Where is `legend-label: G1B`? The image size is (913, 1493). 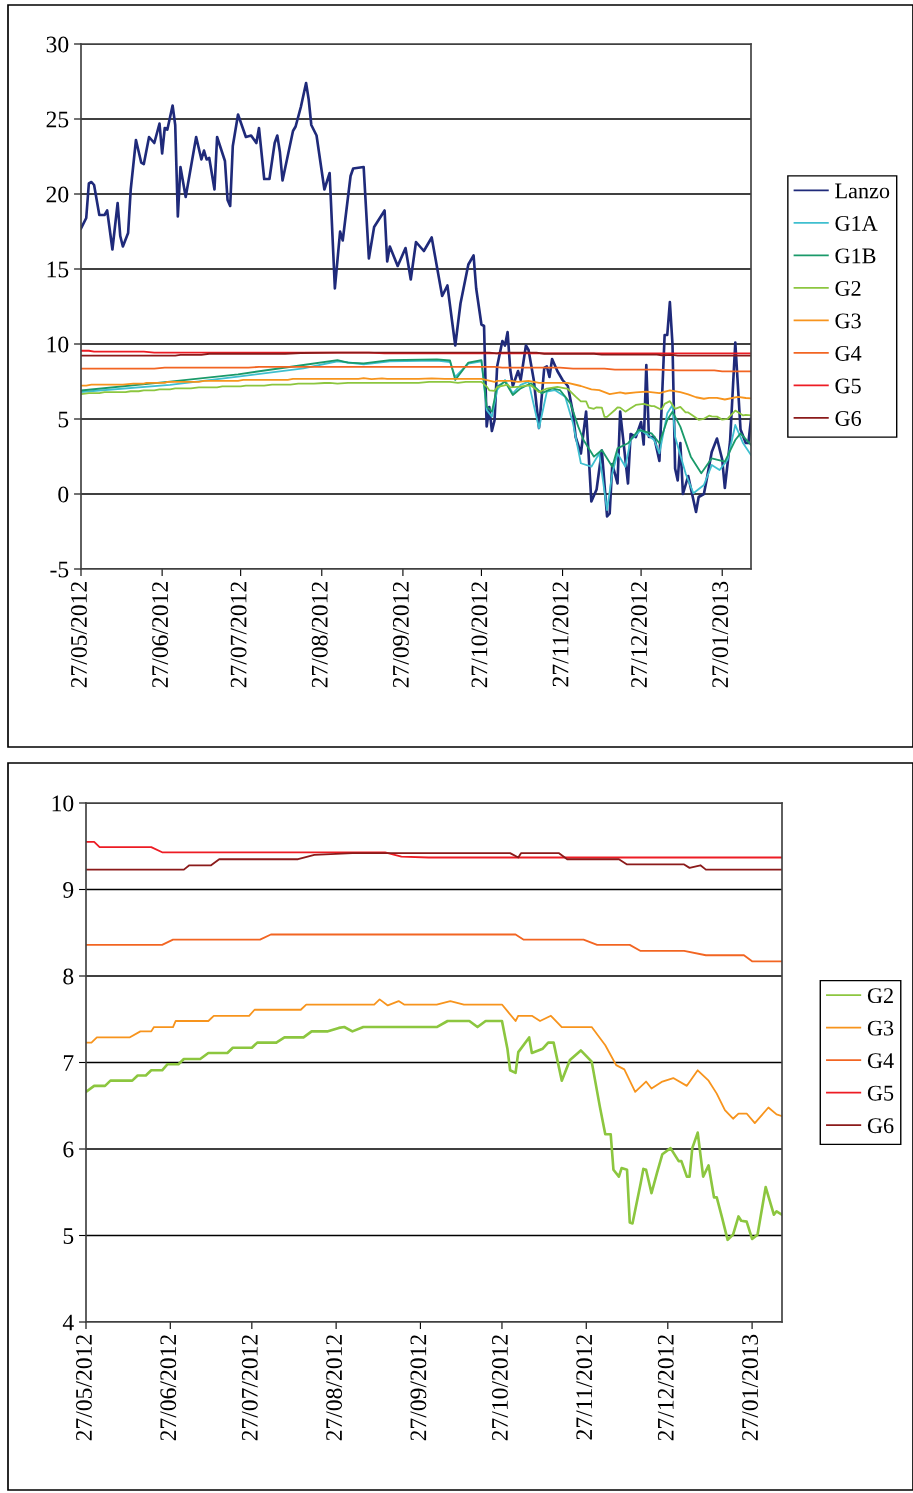
legend-label: G1B is located at coordinates (855, 256).